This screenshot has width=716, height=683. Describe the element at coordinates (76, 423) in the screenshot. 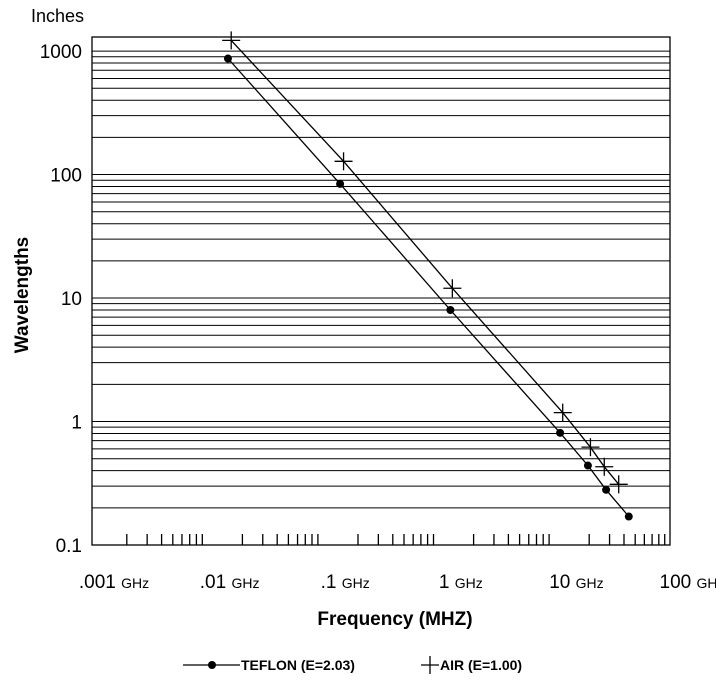

I see `y-tick-label: 1` at that location.